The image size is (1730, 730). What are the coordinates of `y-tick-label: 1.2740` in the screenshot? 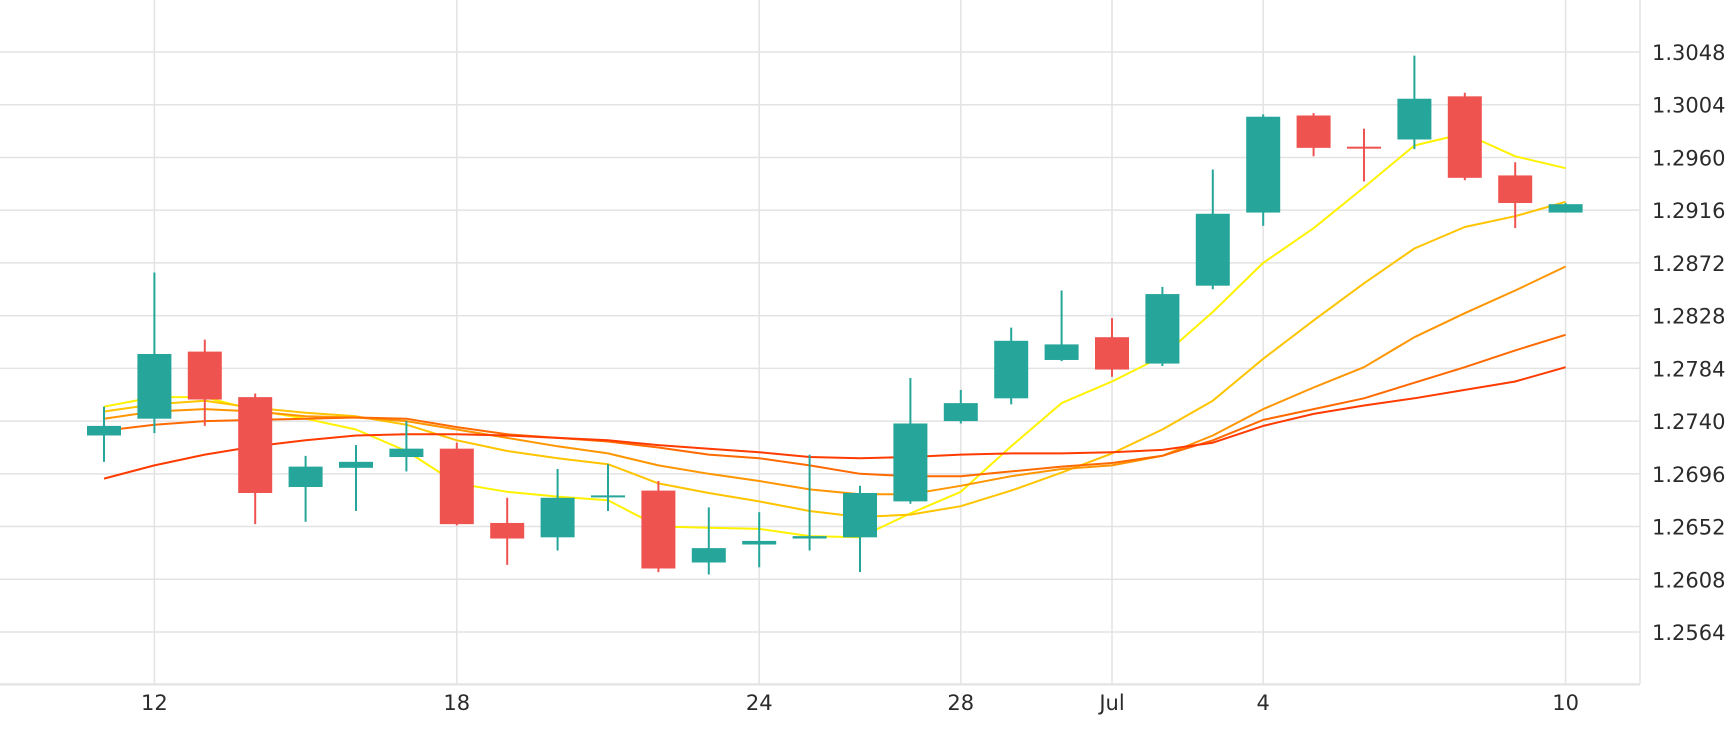 It's located at (1688, 422).